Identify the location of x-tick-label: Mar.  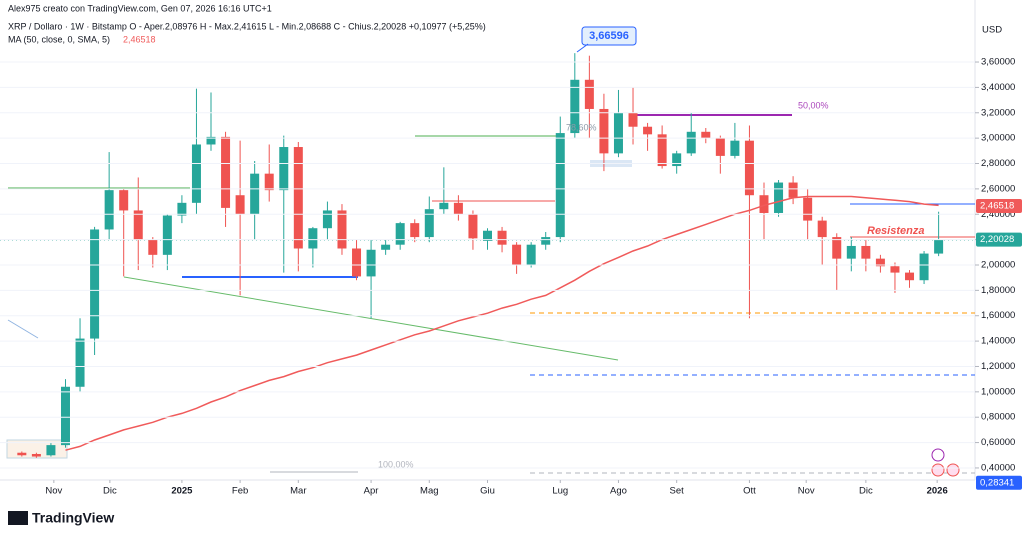
(298, 491).